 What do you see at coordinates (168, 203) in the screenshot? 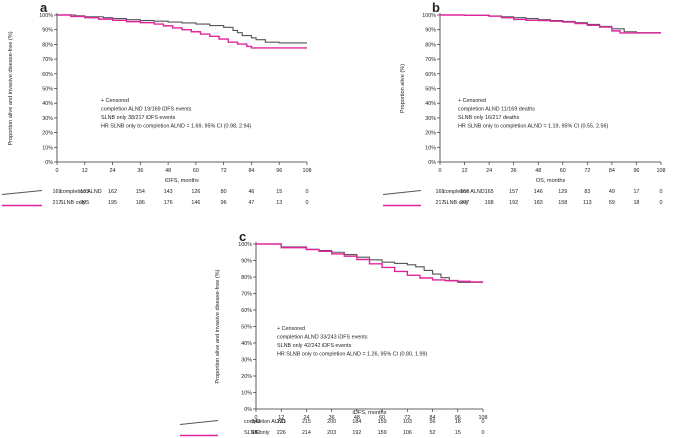
I see `risk-value: 176` at bounding box center [168, 203].